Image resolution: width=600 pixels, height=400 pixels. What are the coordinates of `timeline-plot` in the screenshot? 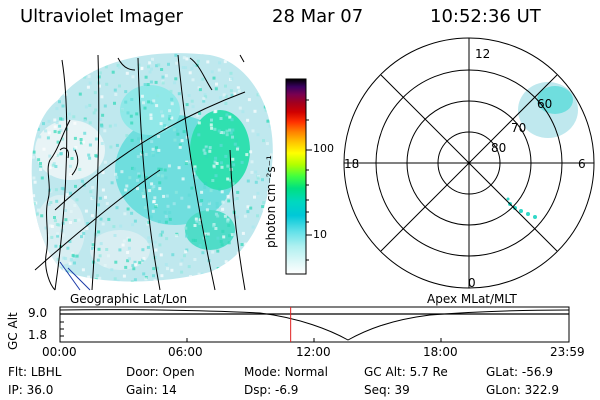 It's located at (314, 324).